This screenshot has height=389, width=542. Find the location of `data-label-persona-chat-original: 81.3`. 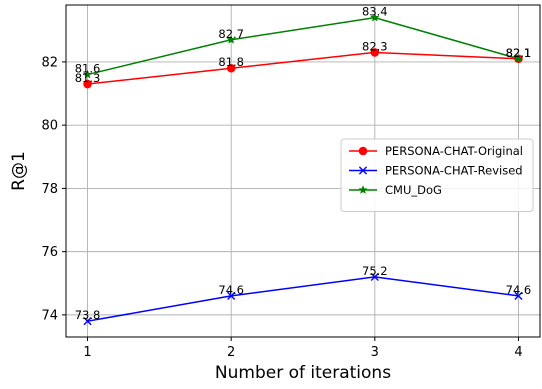

data-label-persona-chat-original: 81.3 is located at coordinates (88, 78).